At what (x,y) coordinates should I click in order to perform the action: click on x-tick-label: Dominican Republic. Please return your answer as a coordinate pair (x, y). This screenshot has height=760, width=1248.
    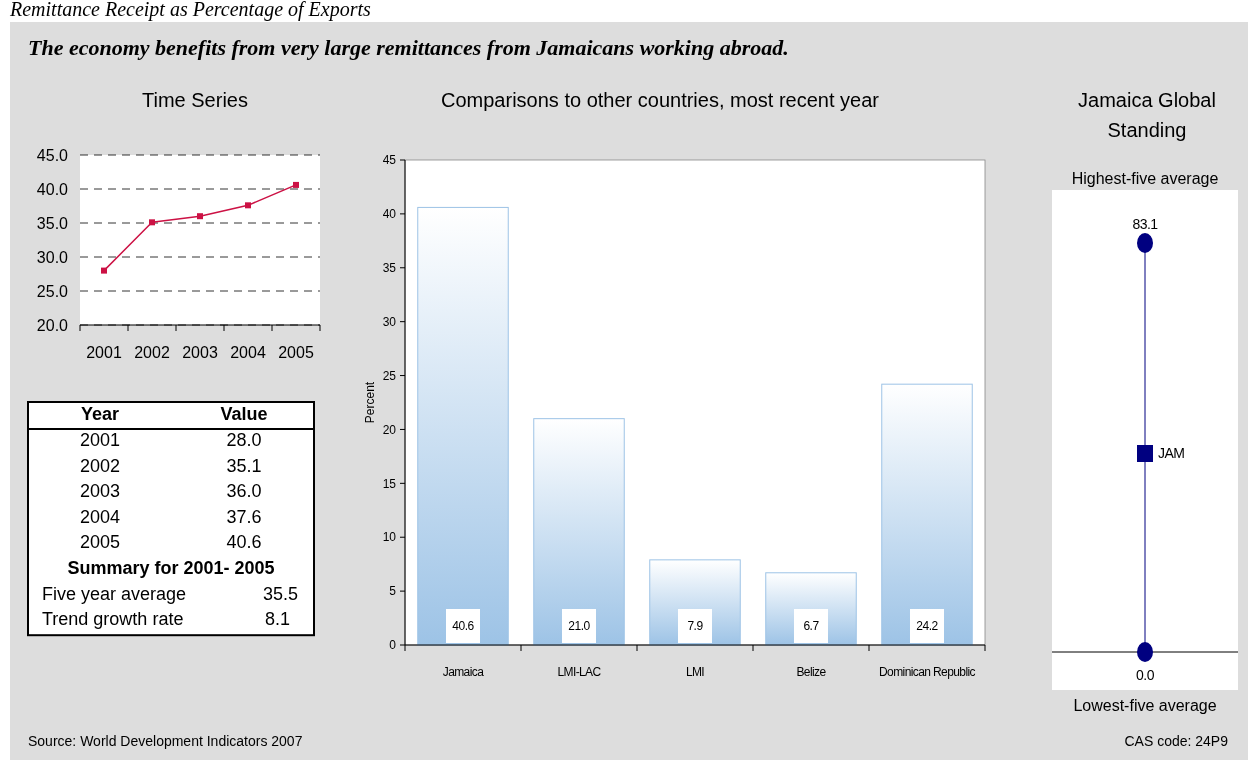
    Looking at the image, I should click on (927, 672).